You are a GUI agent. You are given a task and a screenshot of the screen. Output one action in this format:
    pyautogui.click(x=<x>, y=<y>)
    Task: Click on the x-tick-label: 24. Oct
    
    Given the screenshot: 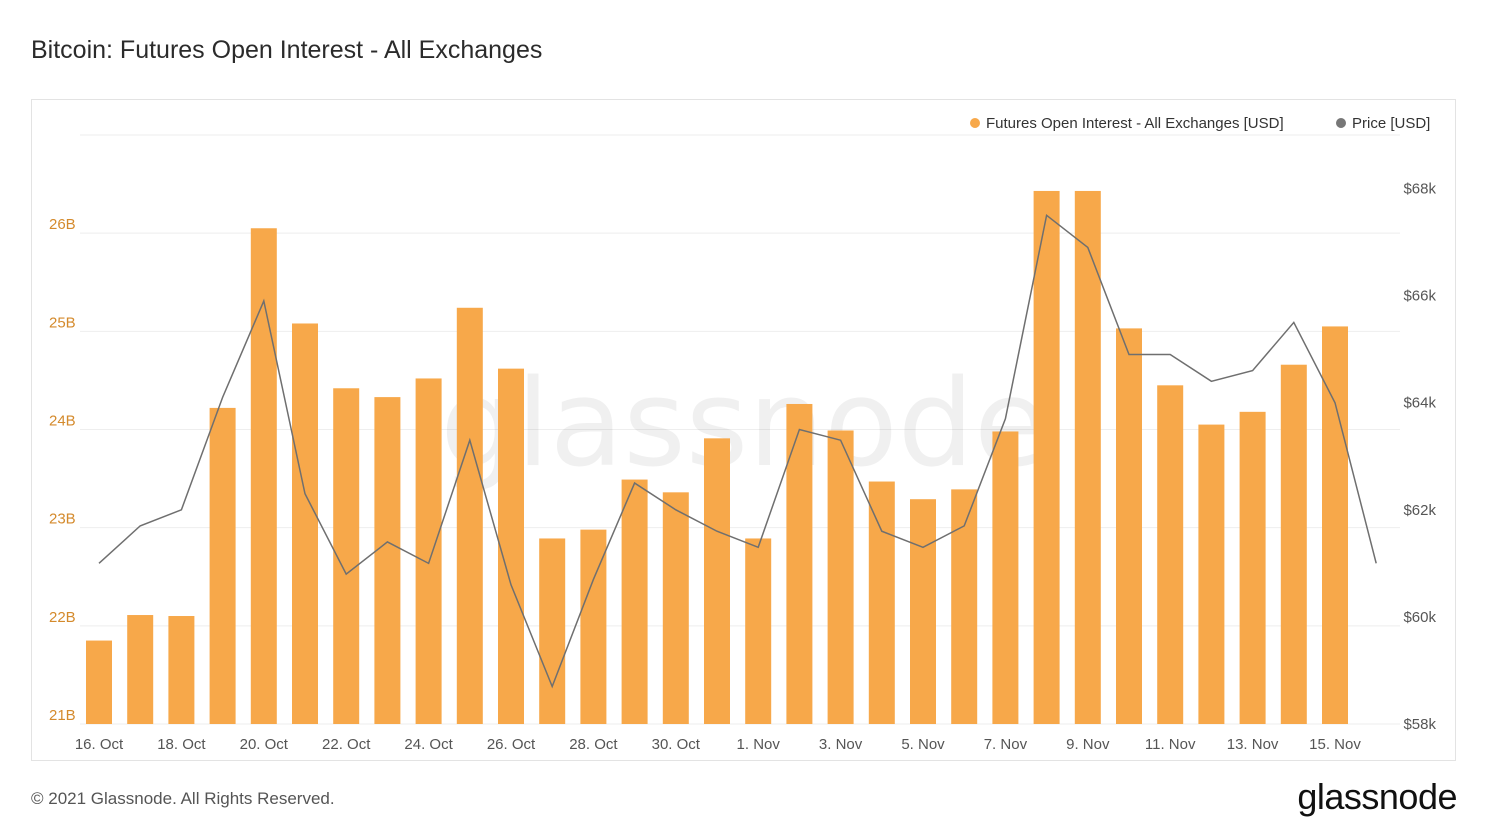 What is the action you would take?
    pyautogui.click(x=428, y=744)
    